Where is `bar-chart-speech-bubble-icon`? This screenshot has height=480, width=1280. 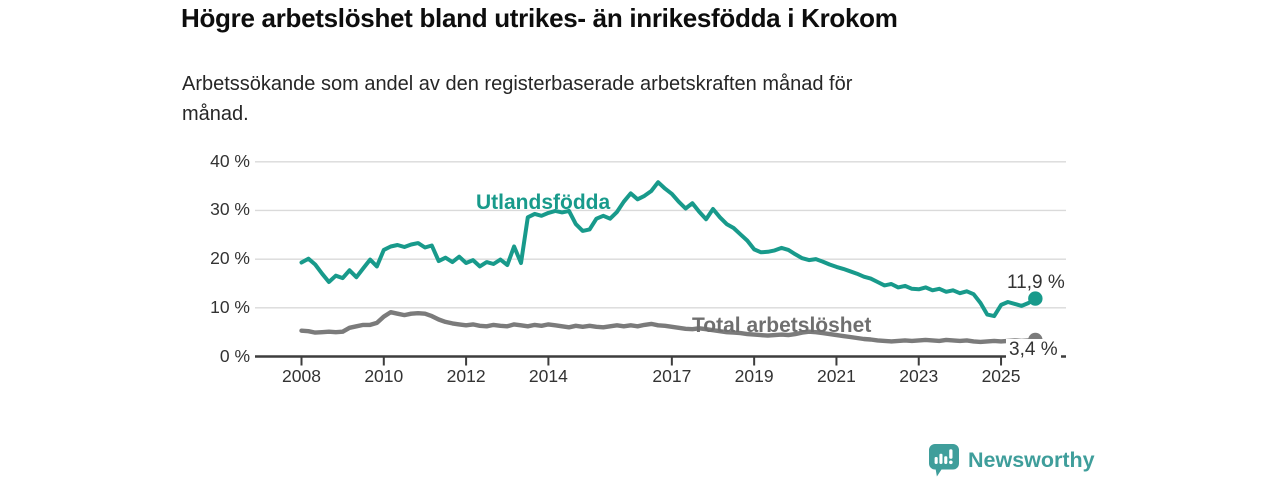 bar-chart-speech-bubble-icon is located at coordinates (944, 459).